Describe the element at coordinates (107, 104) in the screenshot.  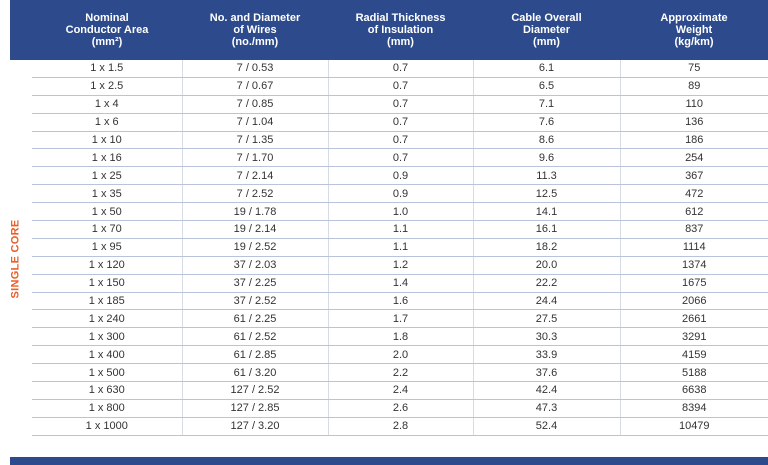
I see `conductor-area-cell: 1 x 4` at that location.